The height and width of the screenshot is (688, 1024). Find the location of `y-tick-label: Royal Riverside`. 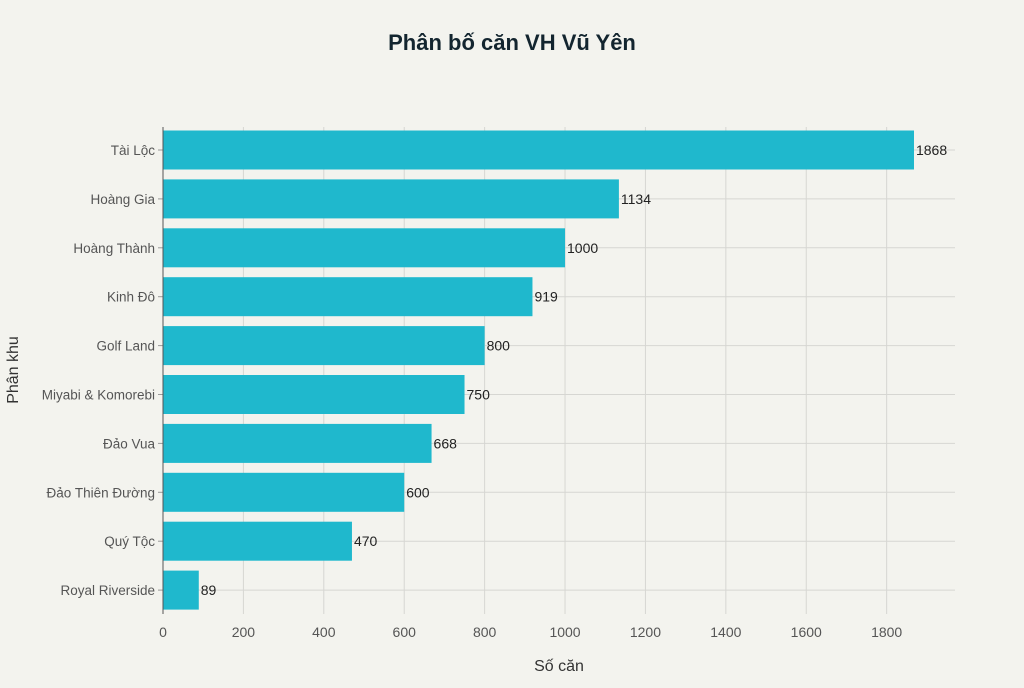

y-tick-label: Royal Riverside is located at coordinates (107, 590).